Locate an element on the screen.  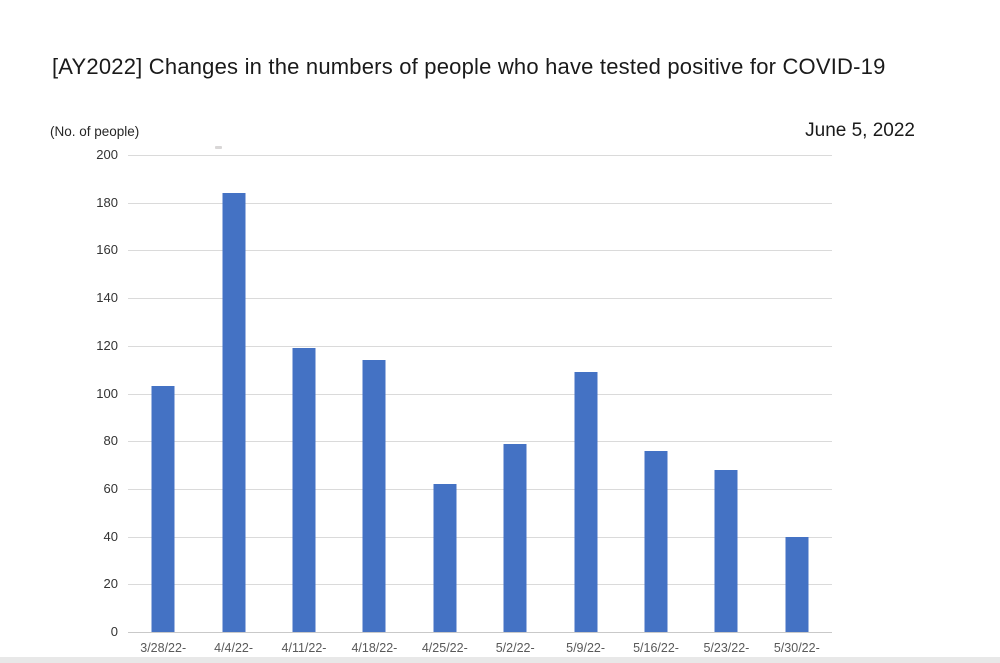
x-axis-tick-label: 5/2/22- is located at coordinates (515, 648).